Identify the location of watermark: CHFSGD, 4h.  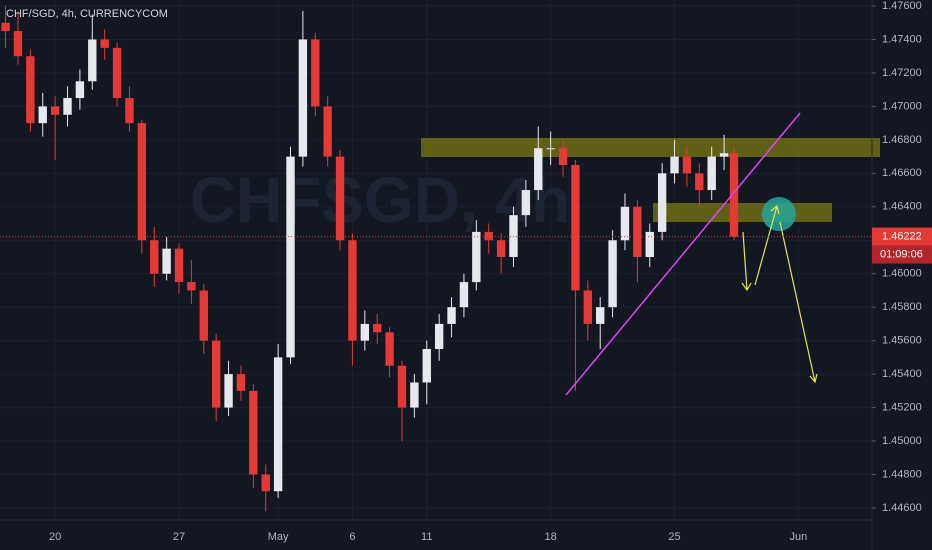
(380, 200).